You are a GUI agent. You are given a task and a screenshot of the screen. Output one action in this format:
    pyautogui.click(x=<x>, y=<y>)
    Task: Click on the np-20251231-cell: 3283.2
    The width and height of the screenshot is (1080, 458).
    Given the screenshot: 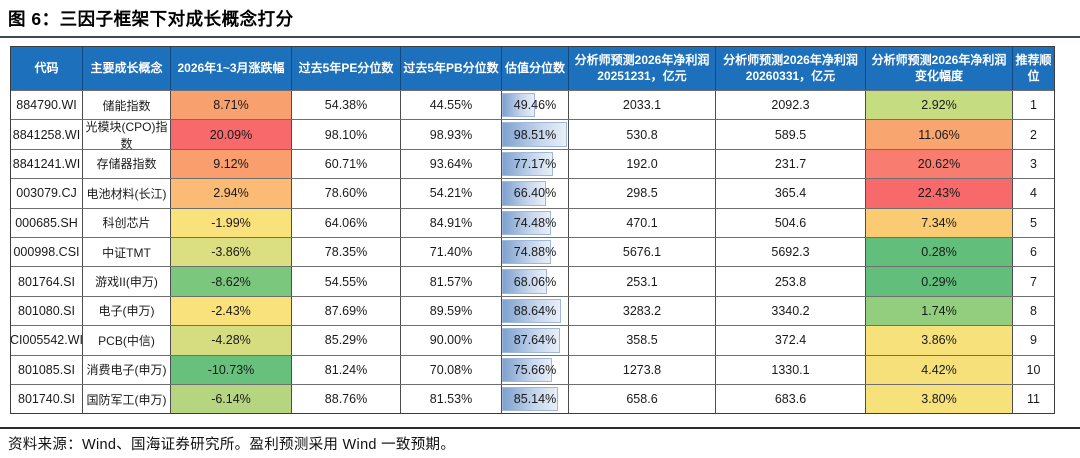 What is the action you would take?
    pyautogui.click(x=642, y=311)
    